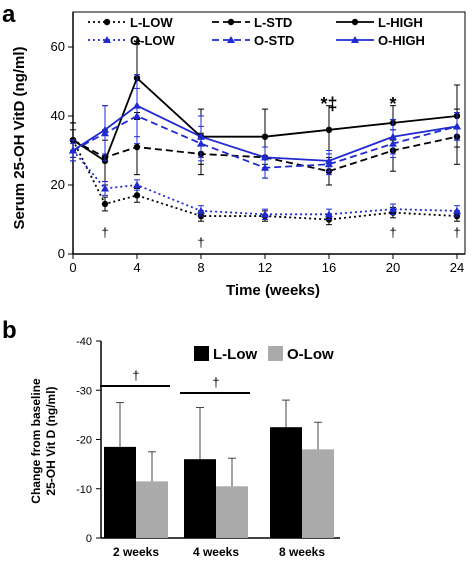 The width and height of the screenshot is (474, 565). I want to click on y-tick-label-a: 20, so click(58, 184).